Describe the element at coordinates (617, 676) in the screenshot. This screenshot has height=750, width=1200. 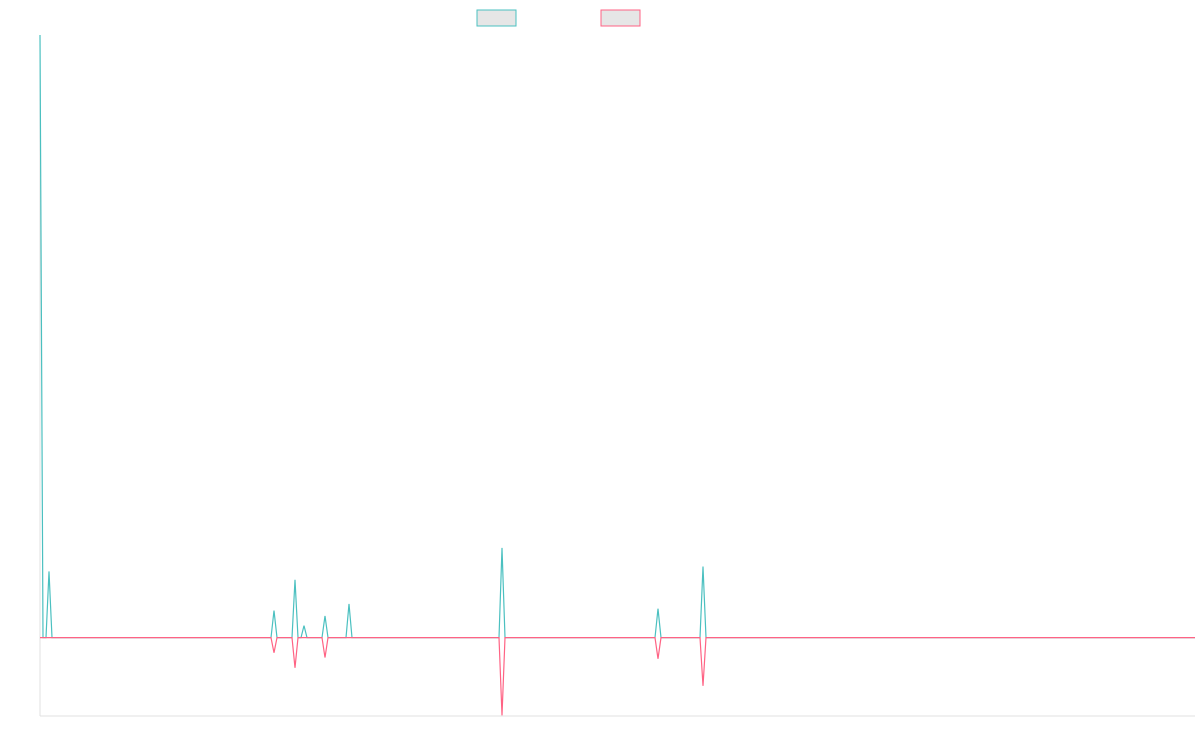
I see `series-line` at that location.